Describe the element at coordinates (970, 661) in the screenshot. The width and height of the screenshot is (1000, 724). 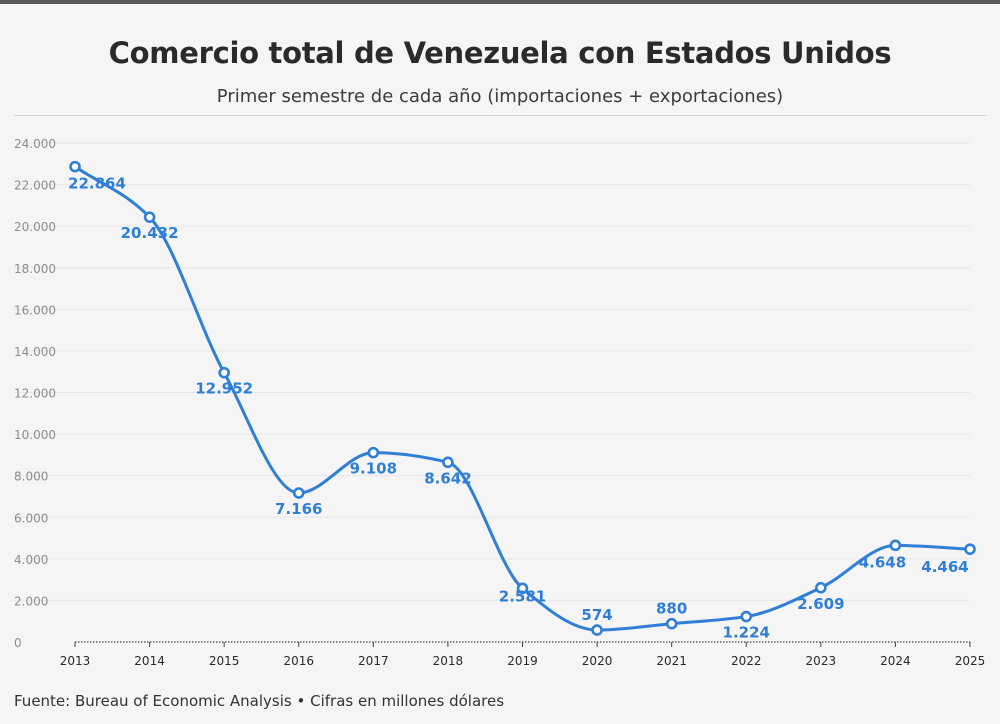
I see `x-tick-label: 2025` at that location.